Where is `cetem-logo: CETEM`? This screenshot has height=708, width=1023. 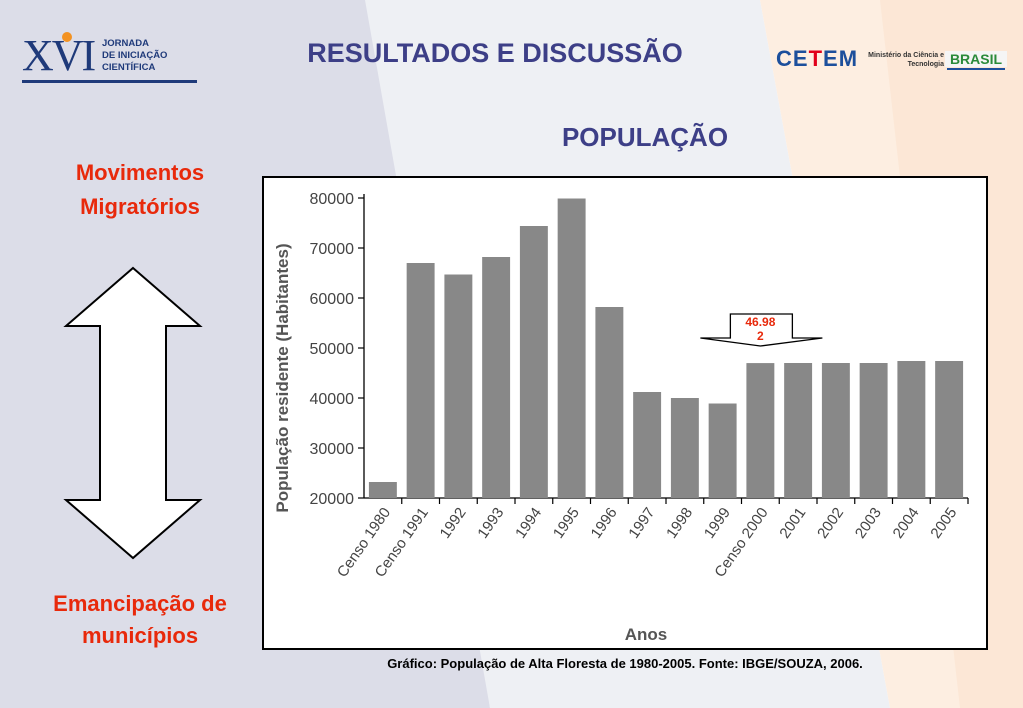
cetem-logo: CETEM is located at coordinates (817, 58).